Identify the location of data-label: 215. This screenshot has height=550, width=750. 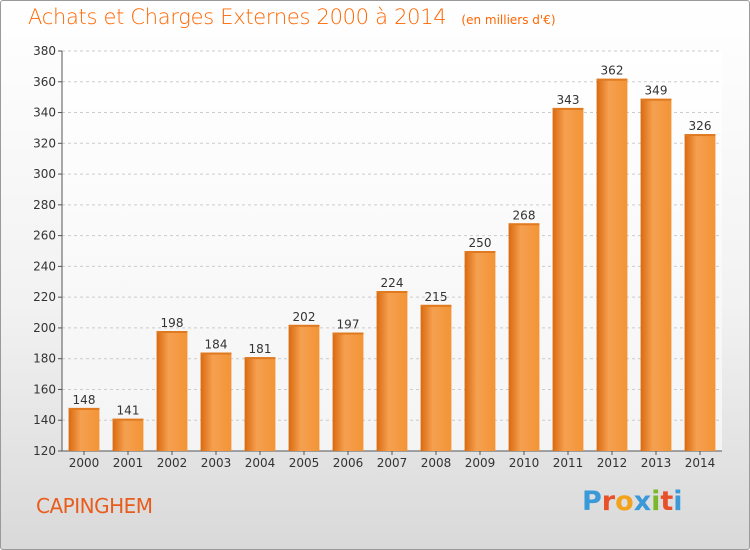
(436, 297).